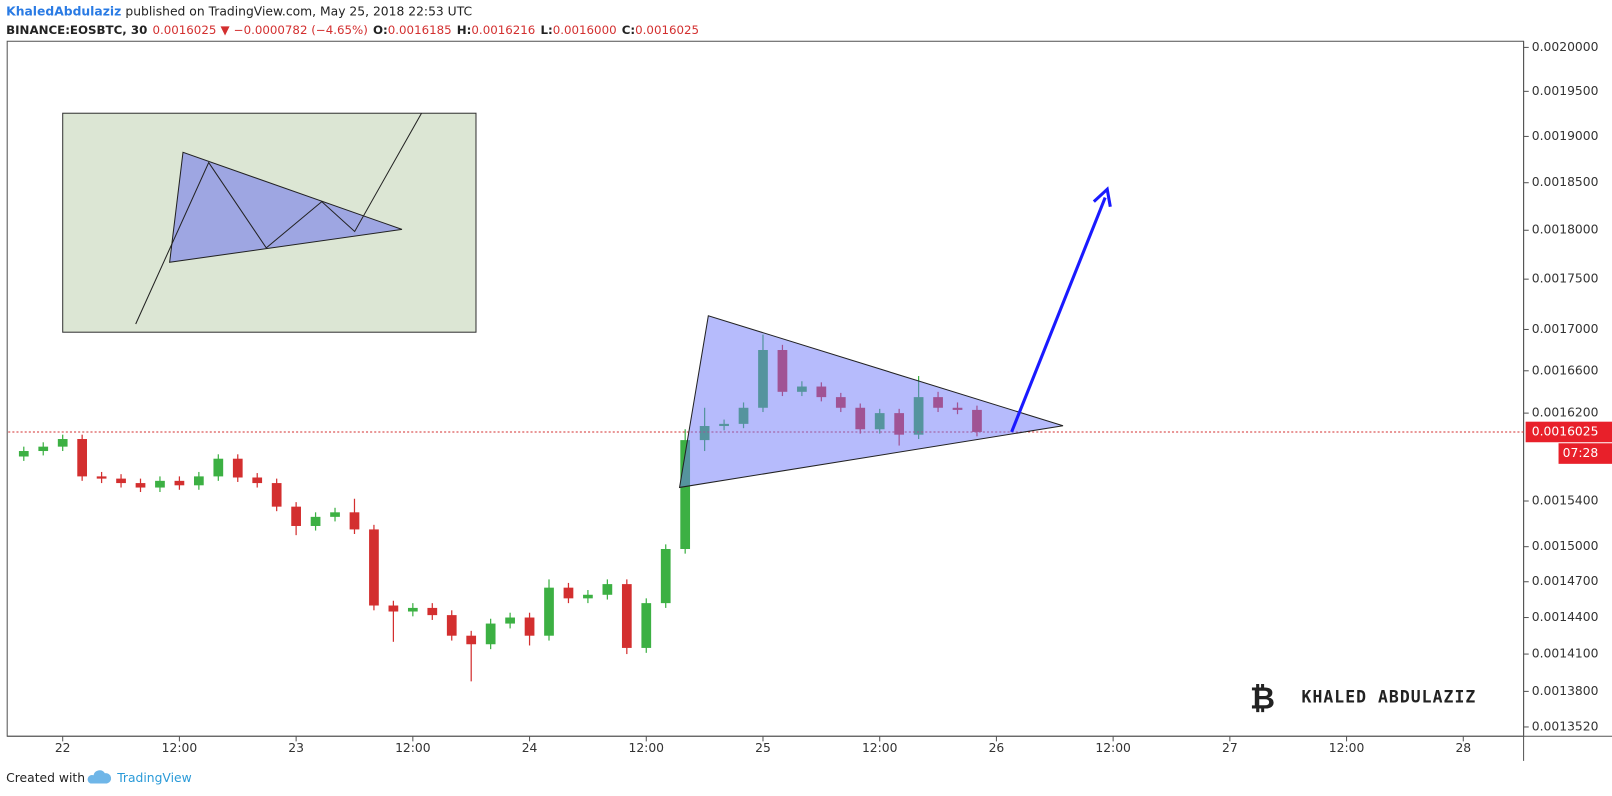 The image size is (1612, 796). What do you see at coordinates (63, 748) in the screenshot?
I see `x-tick-label: 22` at bounding box center [63, 748].